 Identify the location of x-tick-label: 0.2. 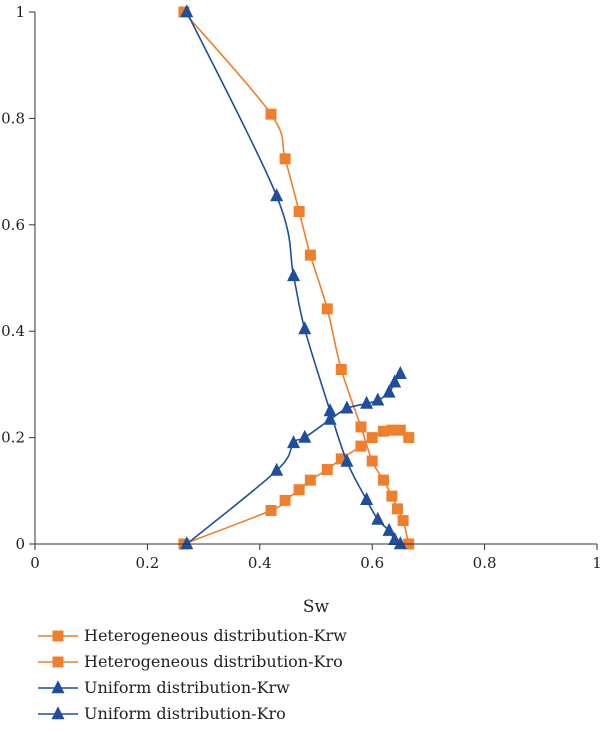
(147, 563).